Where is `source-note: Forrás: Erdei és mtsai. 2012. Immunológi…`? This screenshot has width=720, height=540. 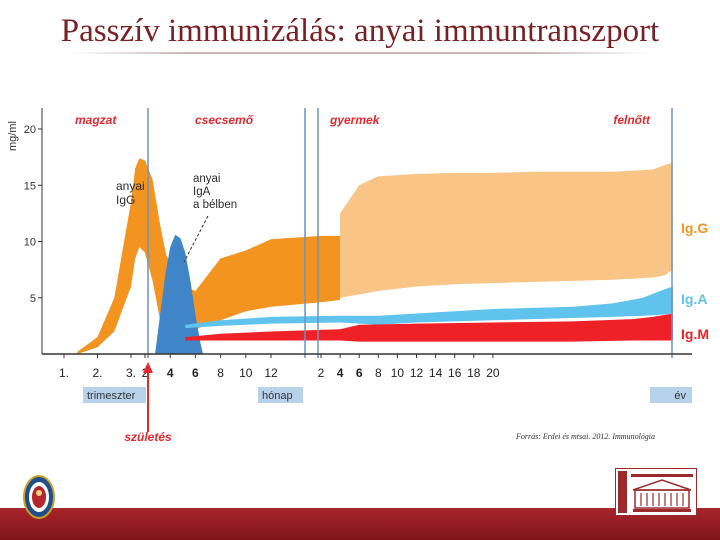 source-note: Forrás: Erdei és mtsai. 2012. Immunológi… is located at coordinates (586, 436).